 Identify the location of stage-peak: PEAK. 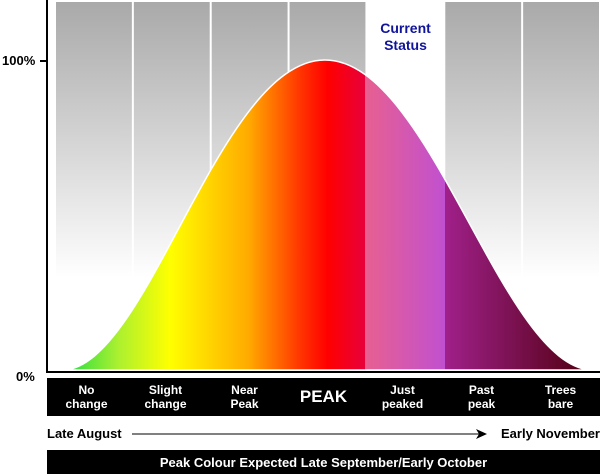
(323, 396).